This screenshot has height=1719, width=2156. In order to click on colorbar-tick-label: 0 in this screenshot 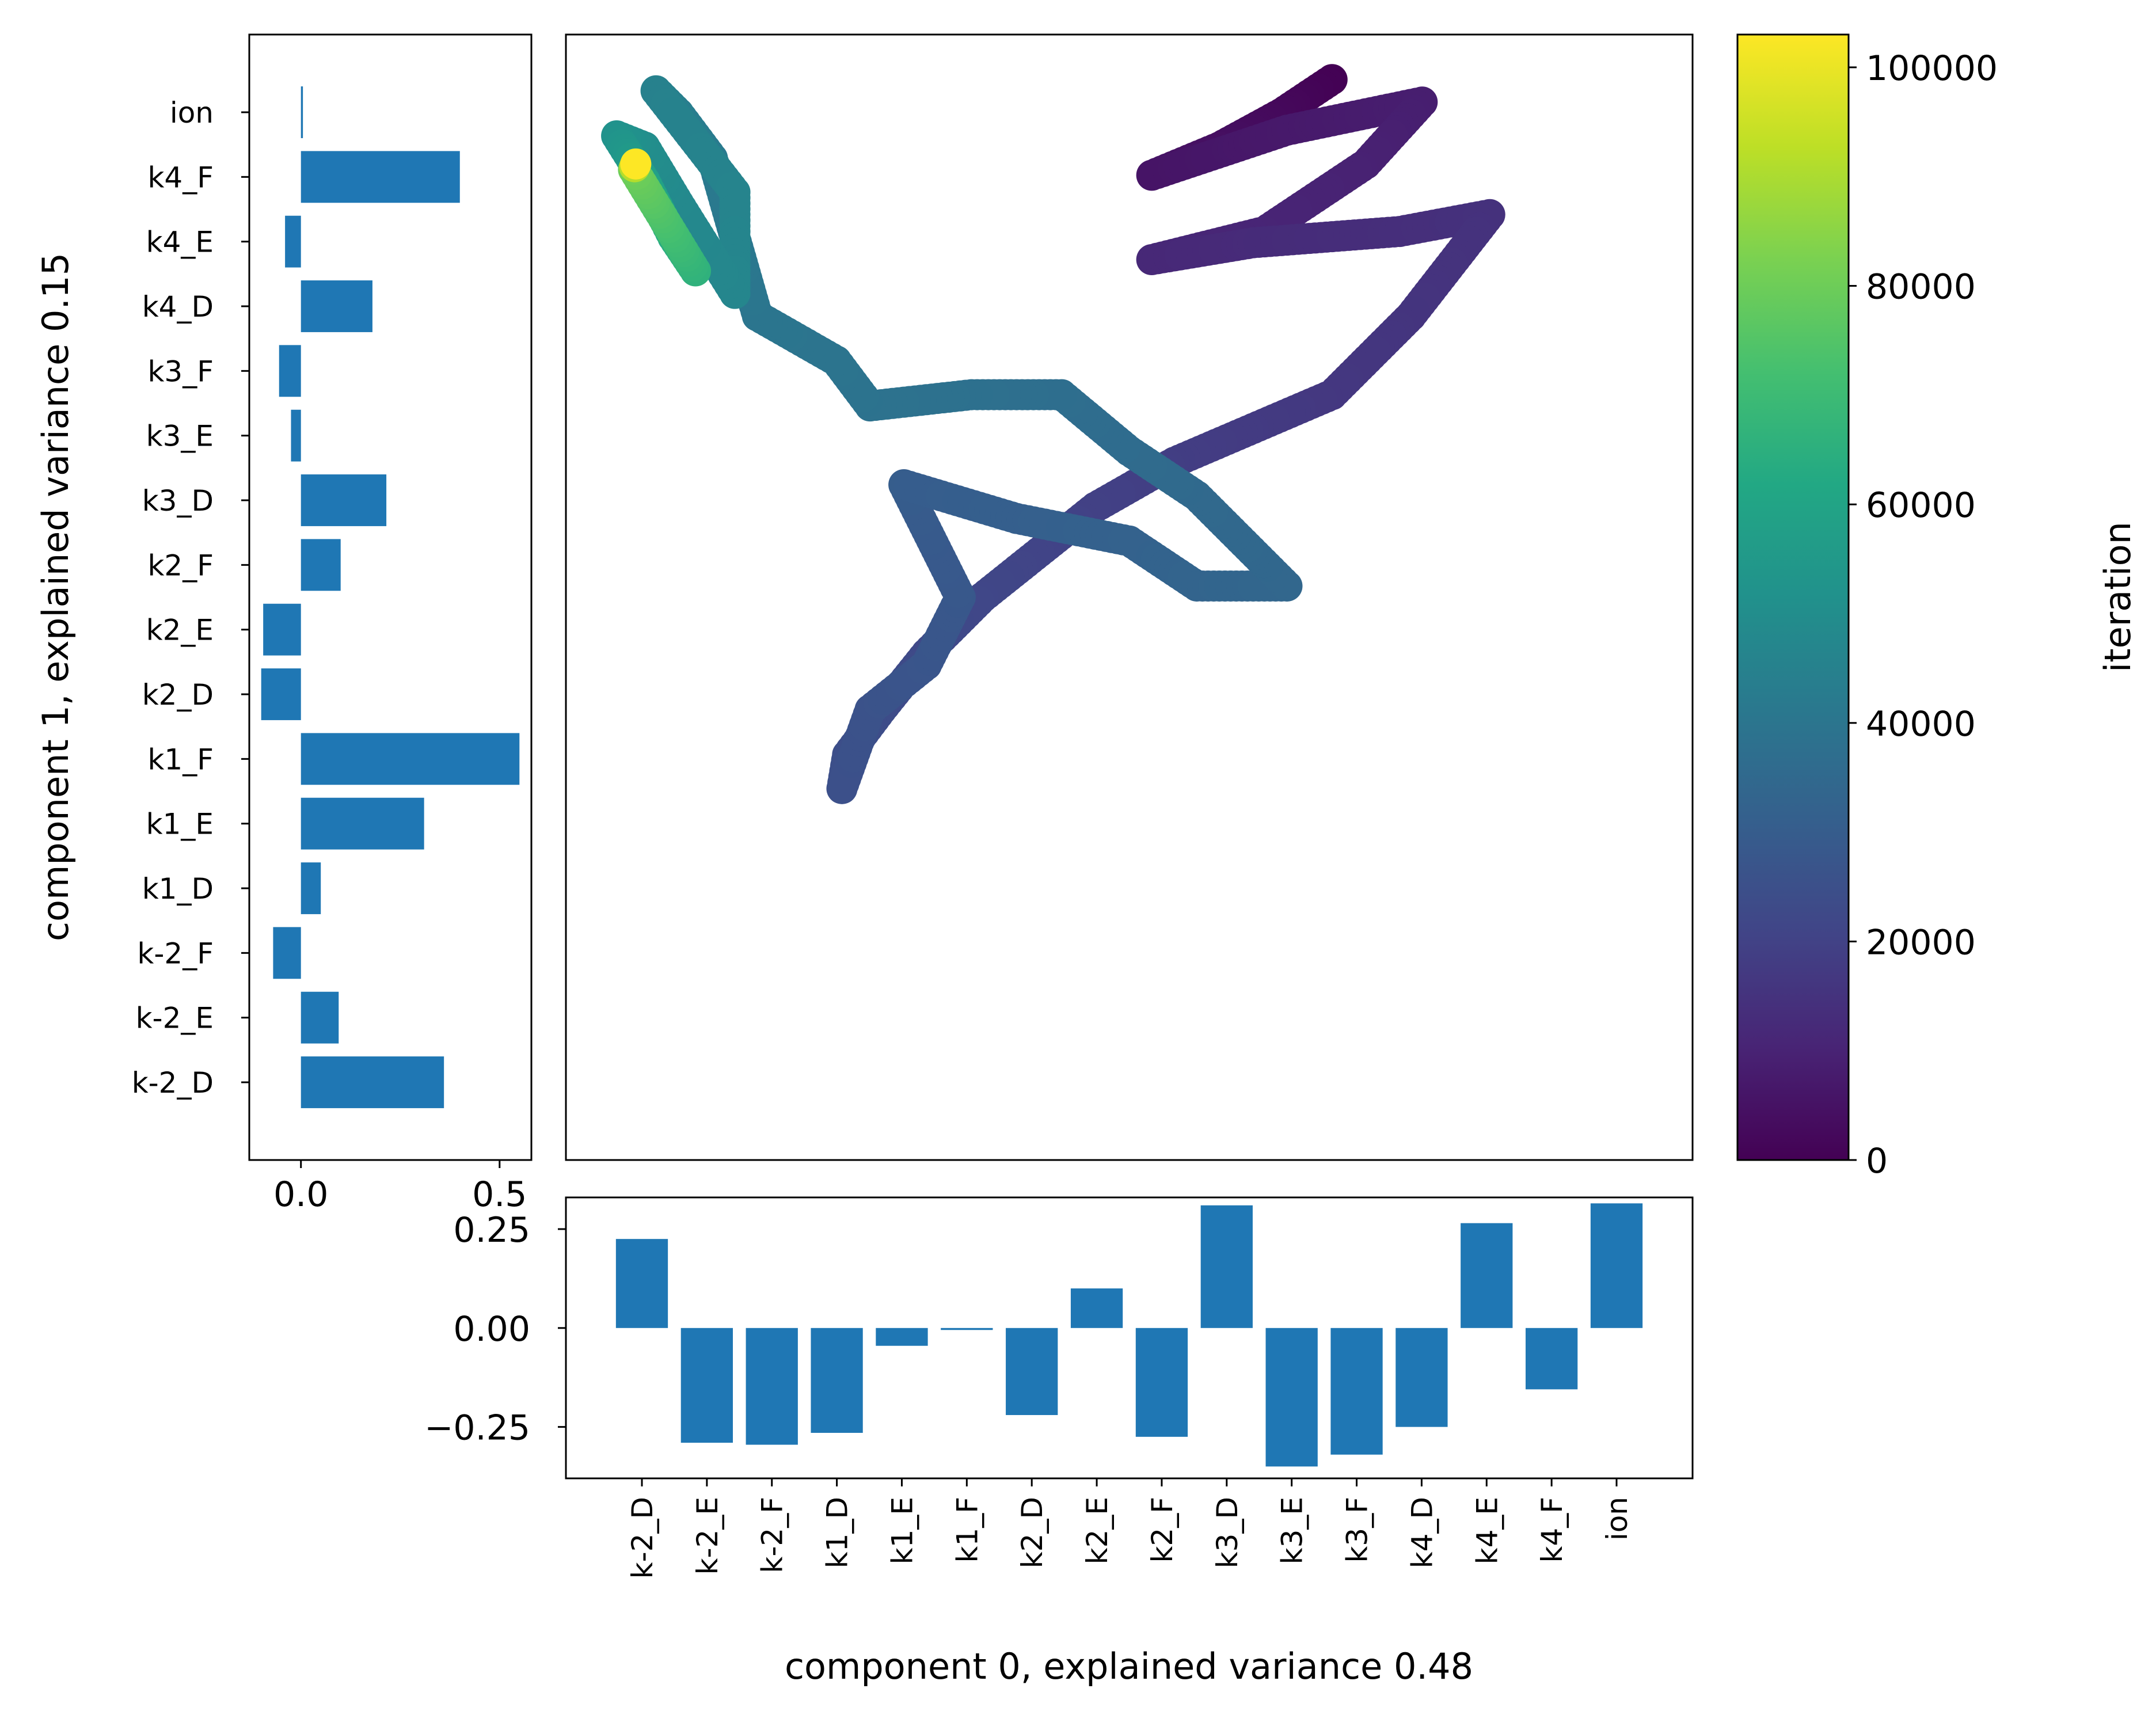, I will do `click(1877, 1161)`.